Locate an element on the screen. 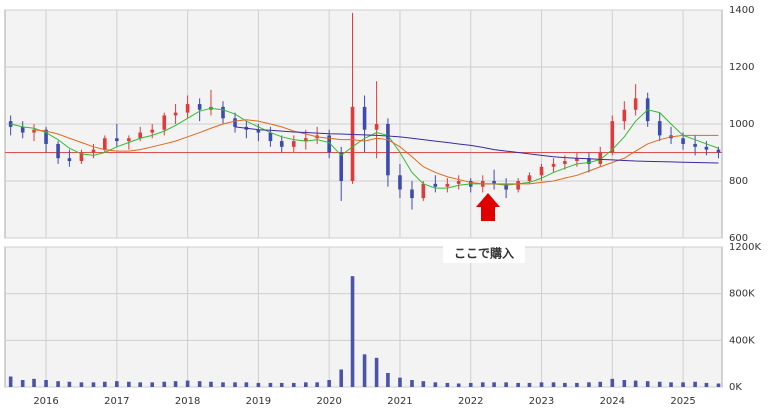 The width and height of the screenshot is (771, 417). x-tick-label: 2021 is located at coordinates (399, 401).